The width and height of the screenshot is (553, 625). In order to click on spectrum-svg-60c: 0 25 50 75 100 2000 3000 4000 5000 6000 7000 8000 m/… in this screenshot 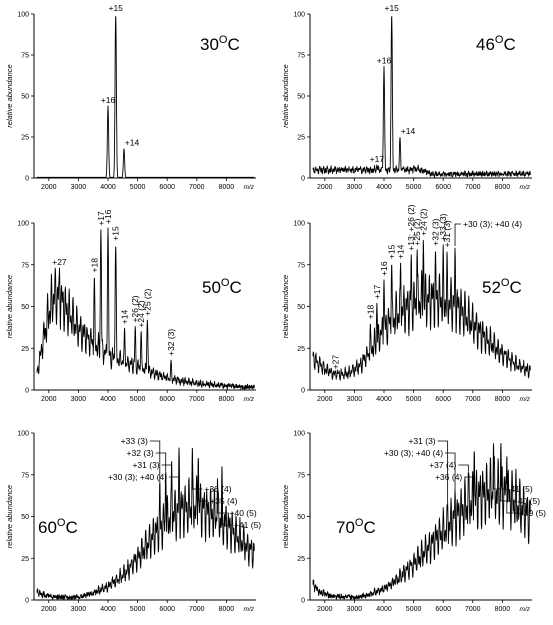, I will do `click(133, 522)`.